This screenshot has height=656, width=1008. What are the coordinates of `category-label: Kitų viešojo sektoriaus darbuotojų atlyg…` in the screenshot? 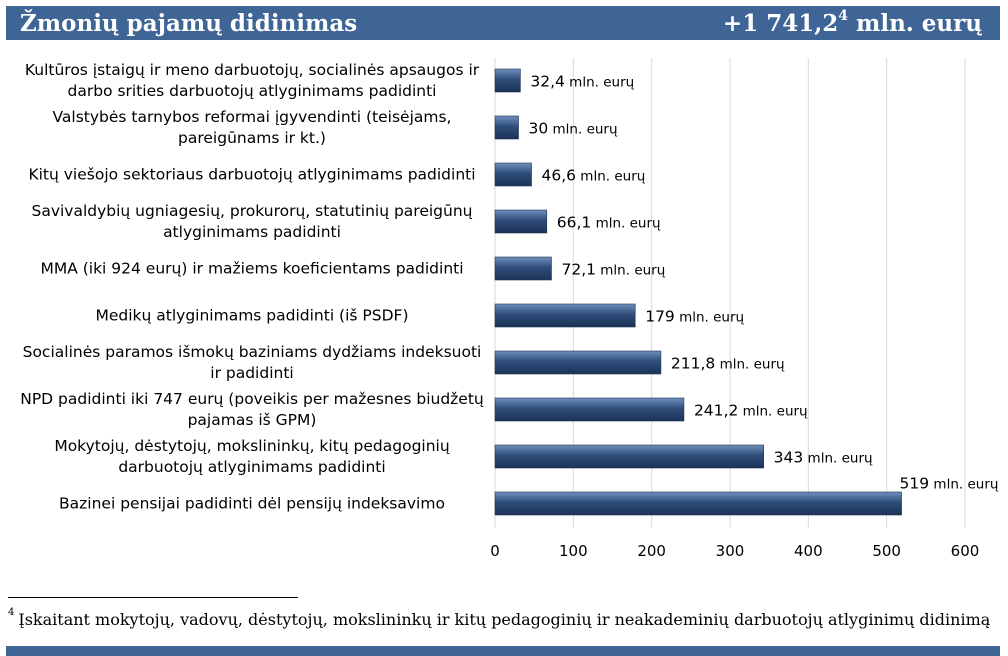 It's located at (251, 175).